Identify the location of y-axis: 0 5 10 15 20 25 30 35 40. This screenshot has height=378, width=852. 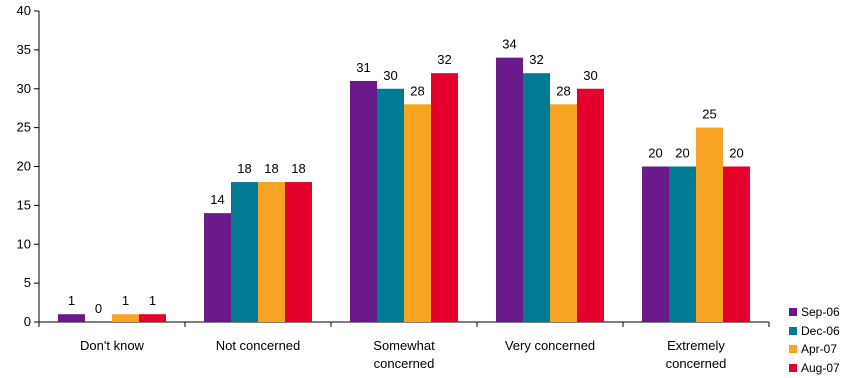
(28, 166).